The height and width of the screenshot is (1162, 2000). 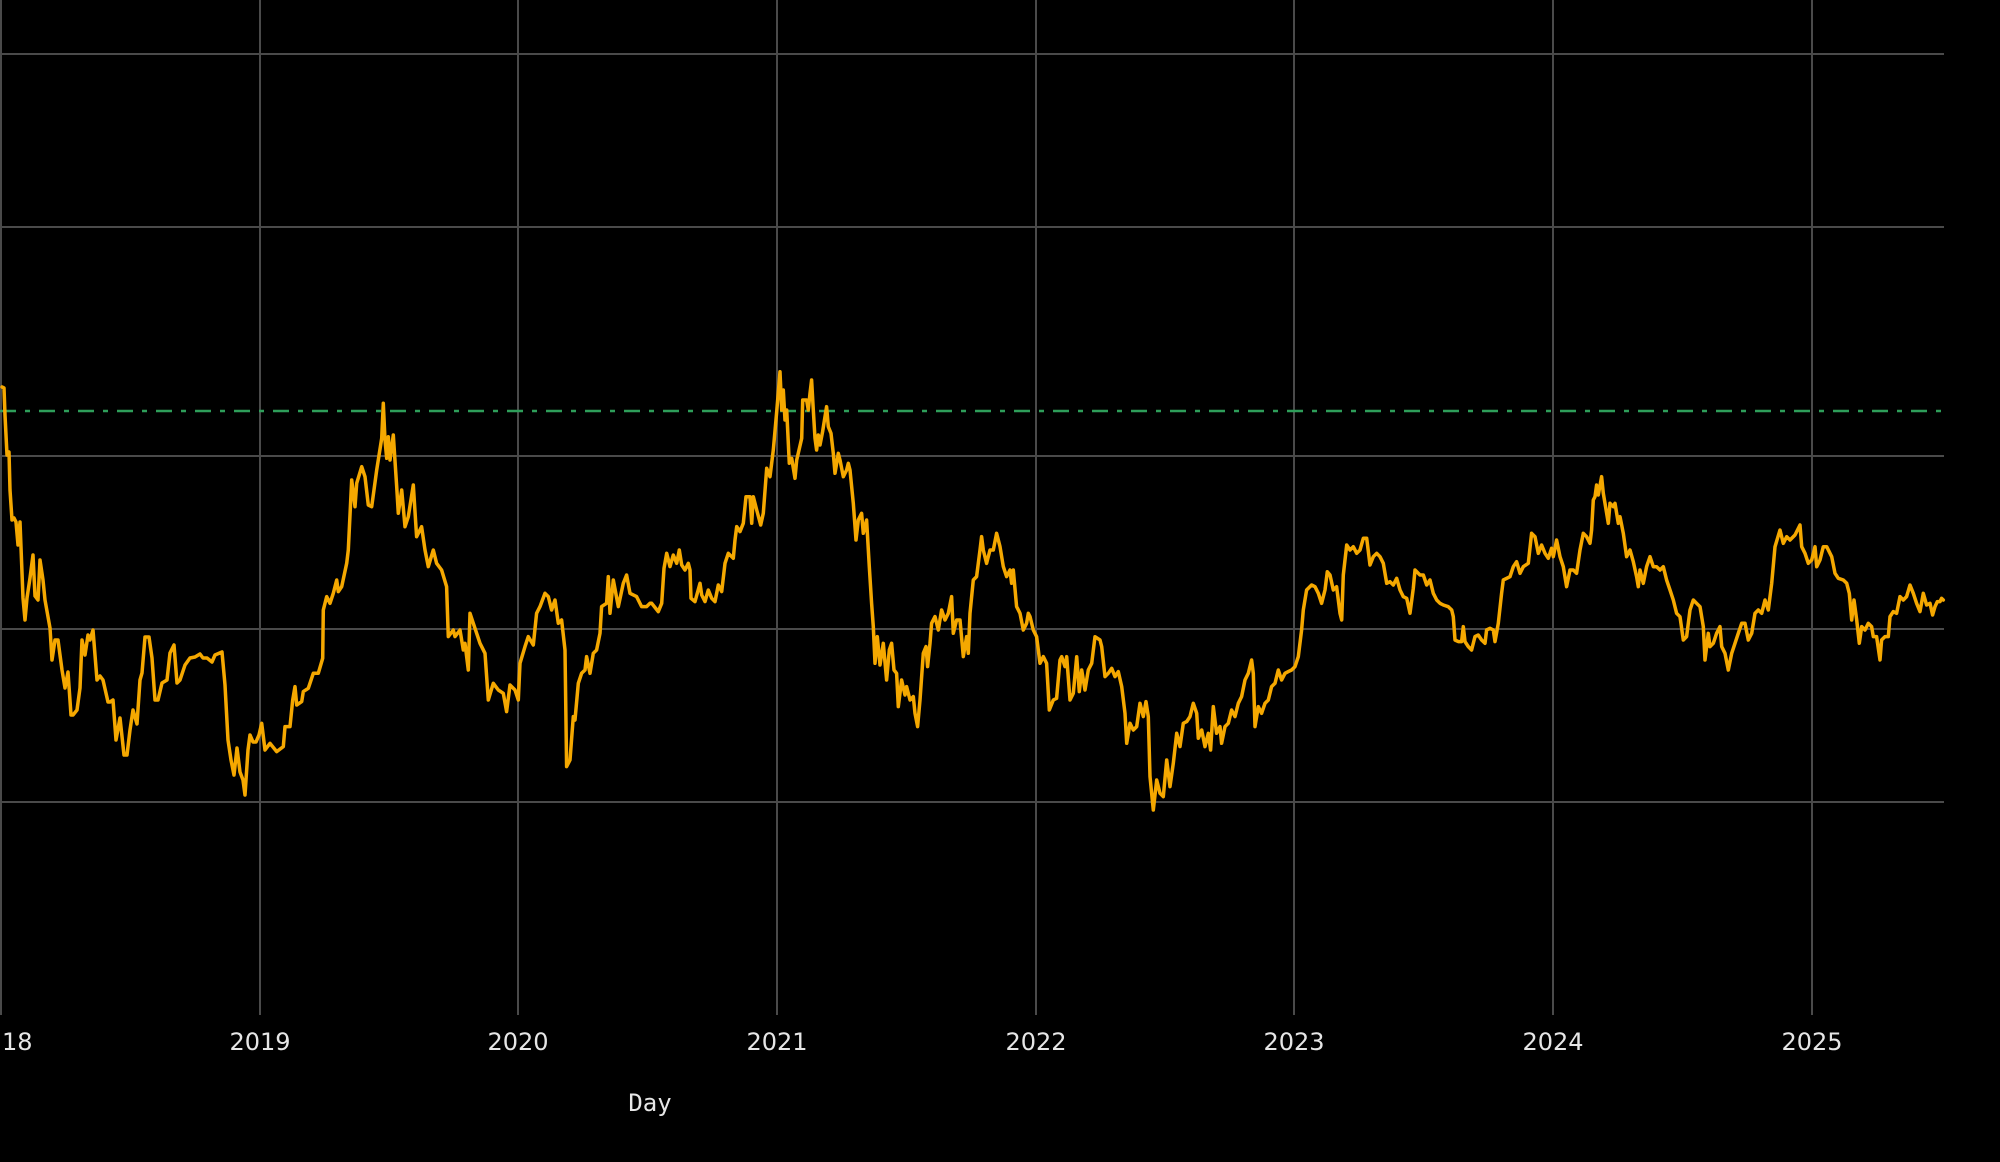 I want to click on x-tick-label-2023: 2023, so click(x=1293, y=1042).